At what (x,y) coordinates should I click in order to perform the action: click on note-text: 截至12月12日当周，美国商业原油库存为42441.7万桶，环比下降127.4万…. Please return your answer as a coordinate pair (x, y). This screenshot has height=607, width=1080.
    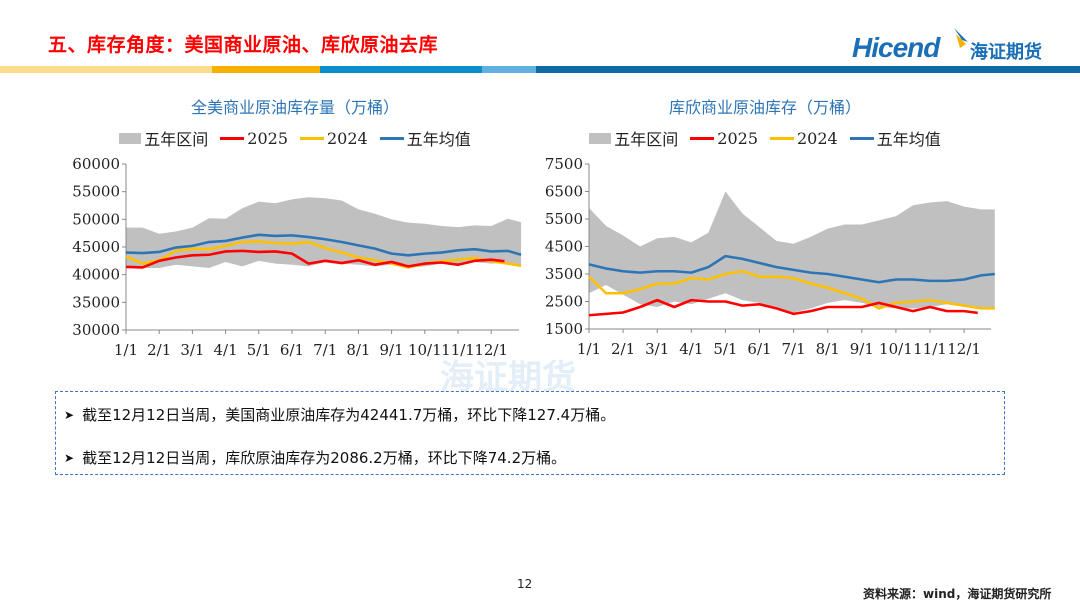
    Looking at the image, I should click on (349, 415).